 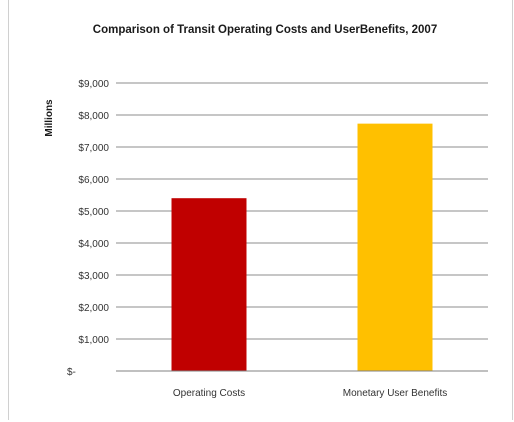 What do you see at coordinates (395, 393) in the screenshot?
I see `x-category-label: Monetary User Benefits` at bounding box center [395, 393].